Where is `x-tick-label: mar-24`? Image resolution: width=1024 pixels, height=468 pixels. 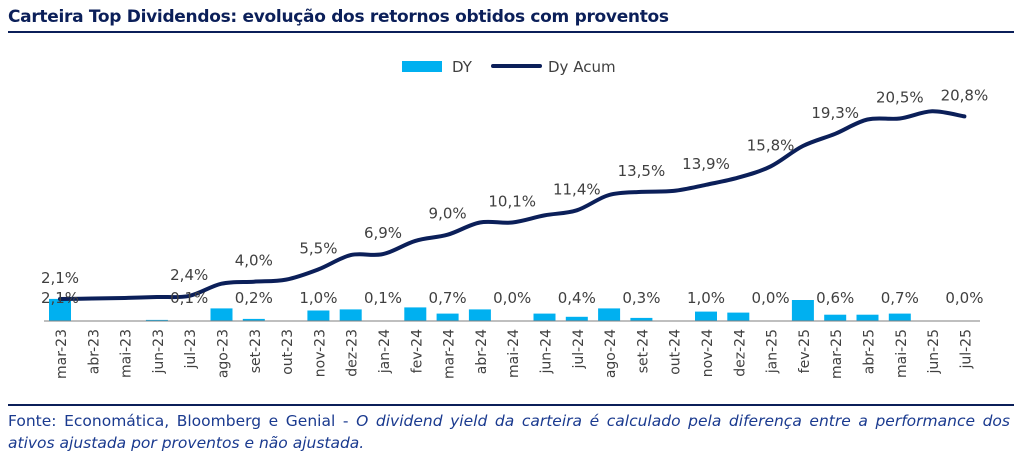 x-tick-label: mar-24 is located at coordinates (450, 354).